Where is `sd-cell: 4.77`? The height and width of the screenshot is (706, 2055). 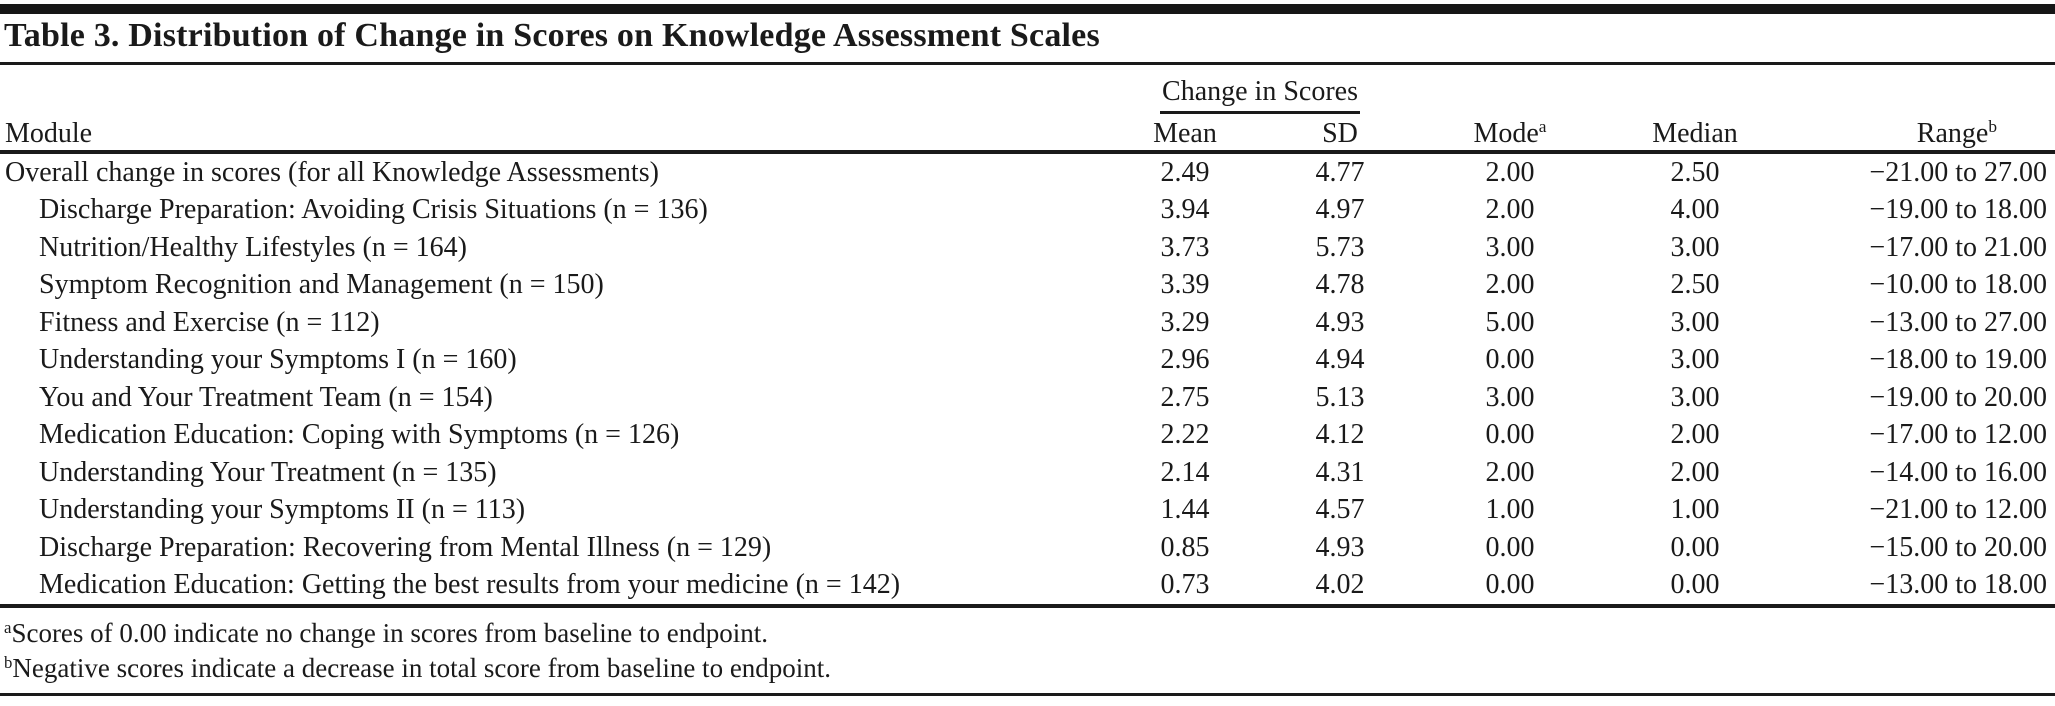
sd-cell: 4.77 is located at coordinates (1340, 172).